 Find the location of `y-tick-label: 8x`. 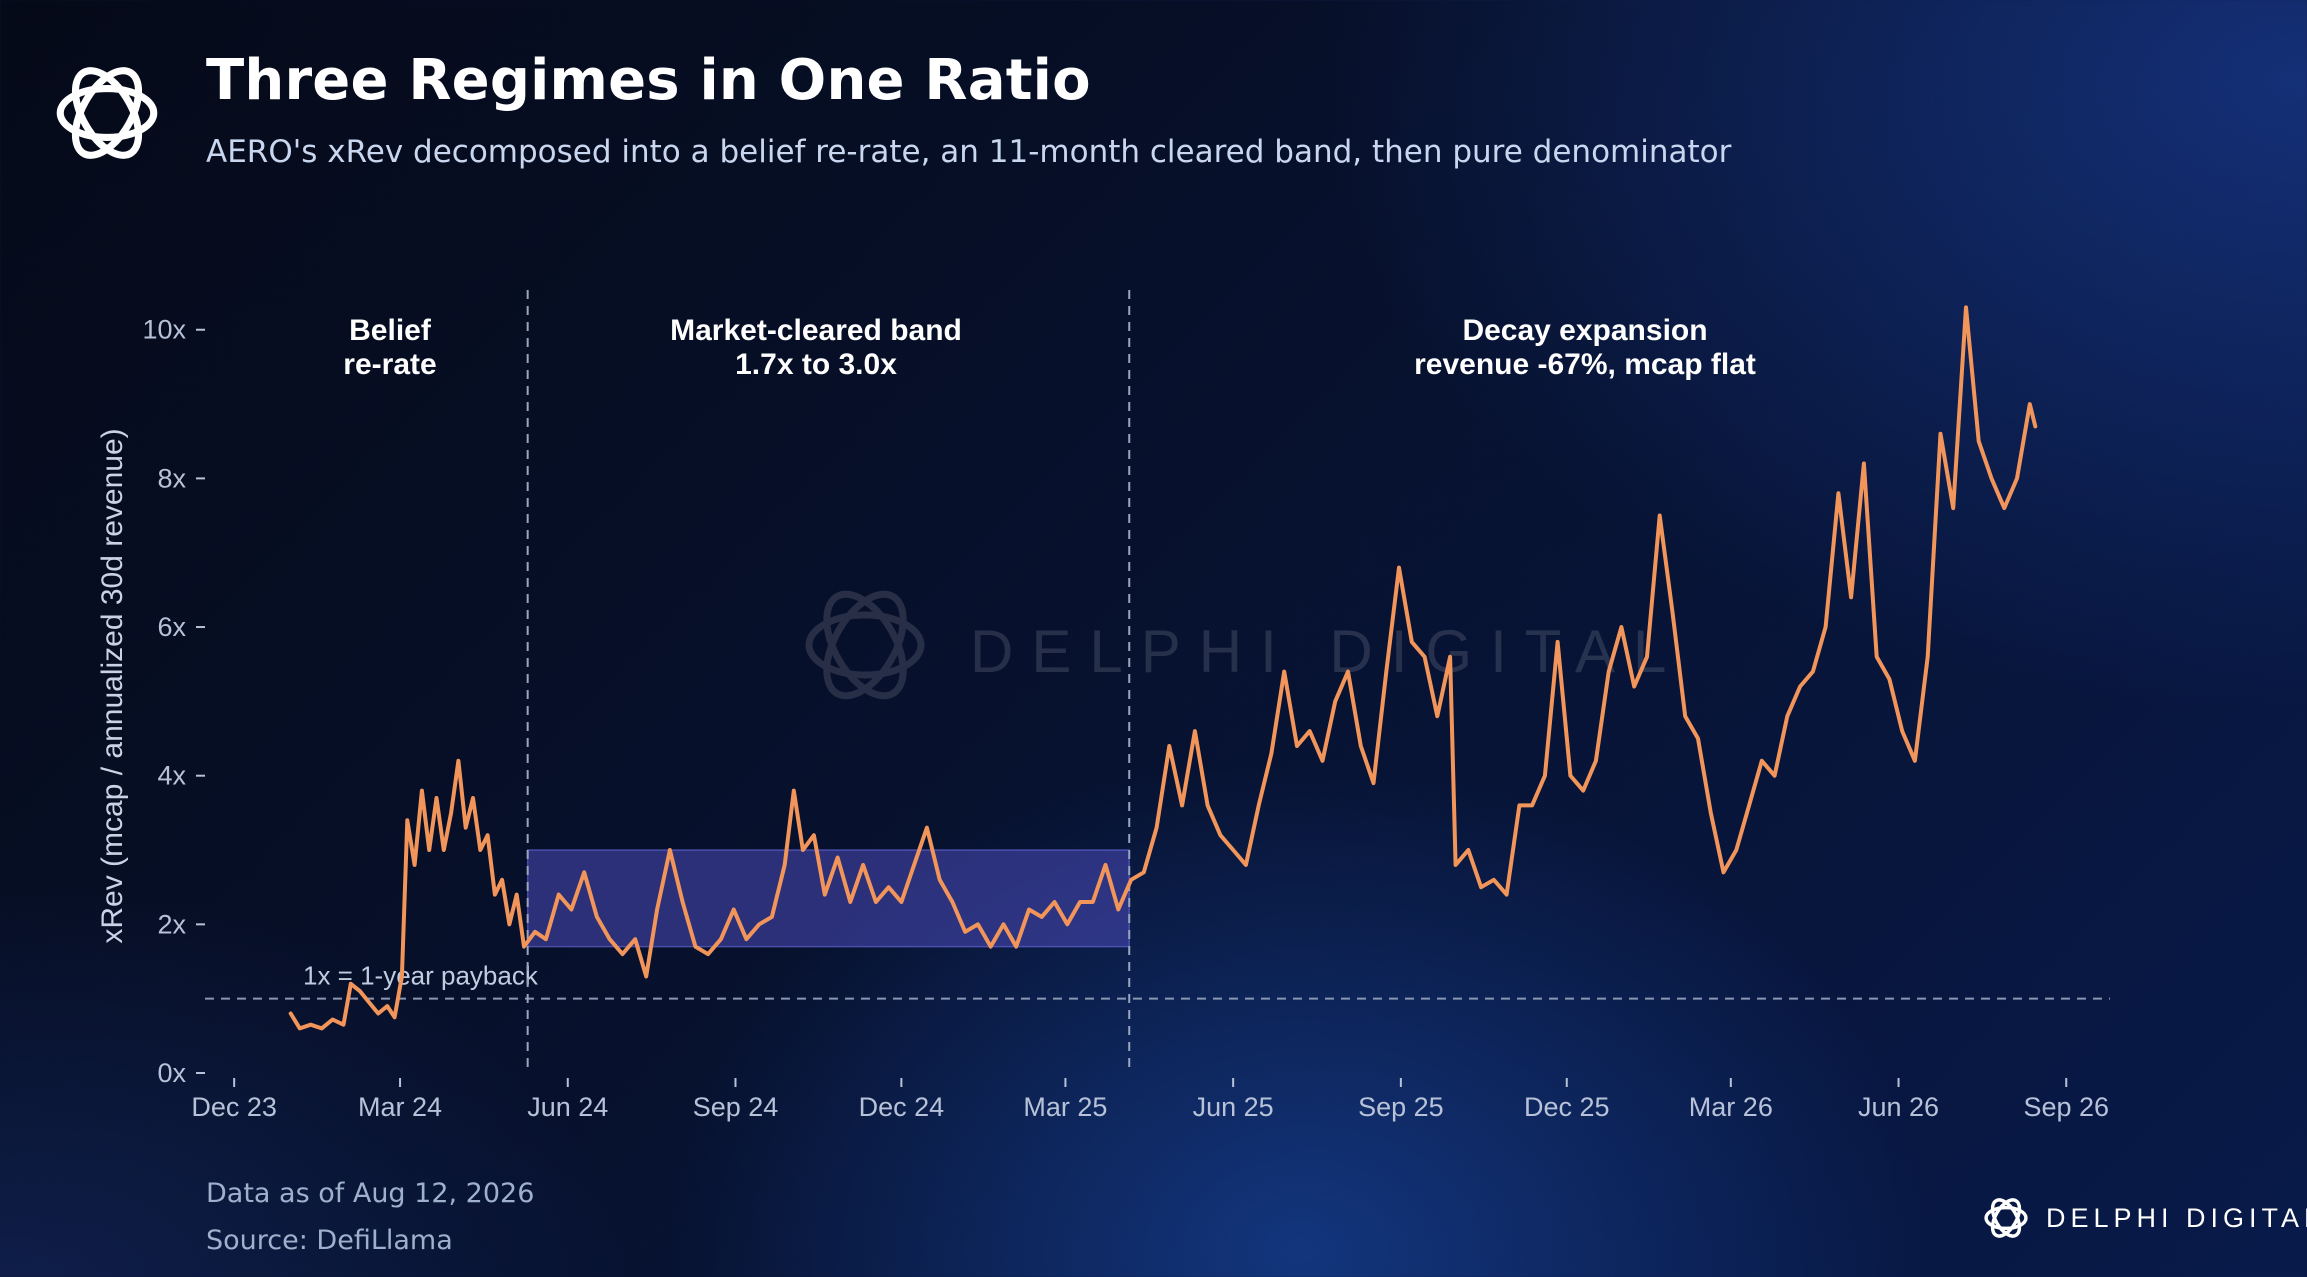

y-tick-label: 8x is located at coordinates (171, 478).